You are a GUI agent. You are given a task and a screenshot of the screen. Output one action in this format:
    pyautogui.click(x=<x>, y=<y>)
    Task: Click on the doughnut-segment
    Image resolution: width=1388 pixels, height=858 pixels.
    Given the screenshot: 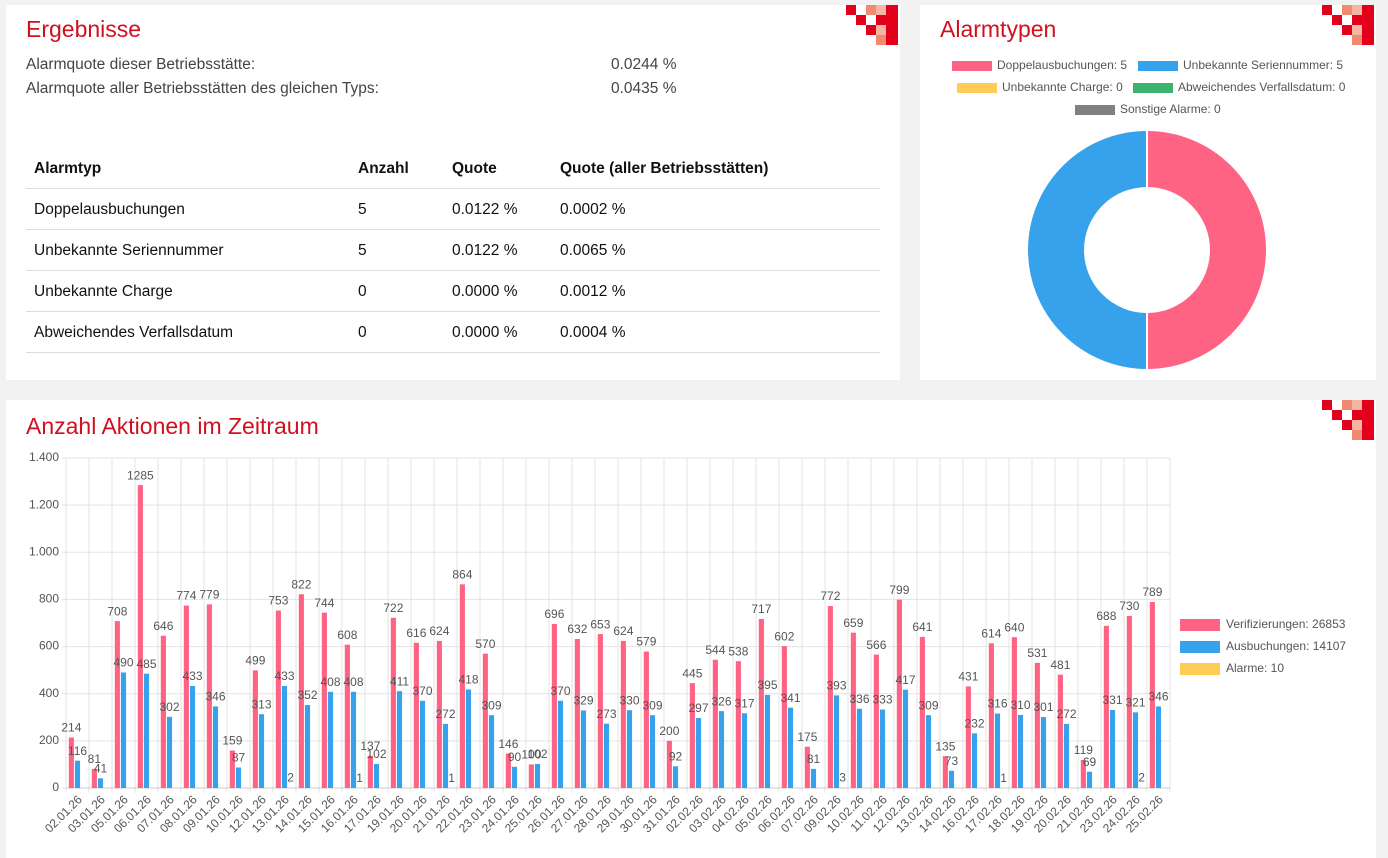 What is the action you would take?
    pyautogui.click(x=1207, y=250)
    